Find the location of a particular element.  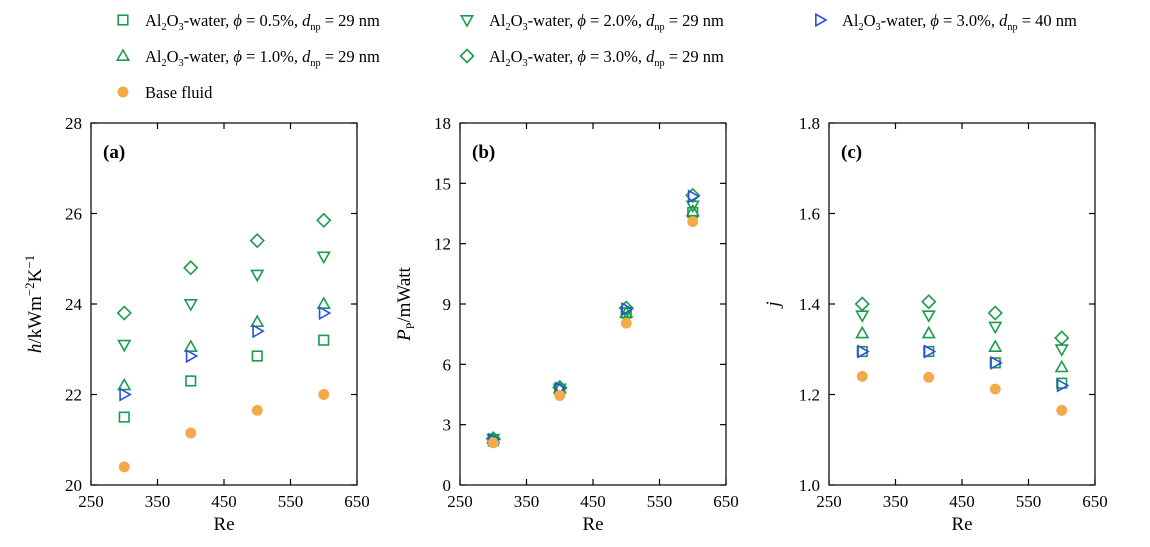

legend-marker-base is located at coordinates (123, 92).